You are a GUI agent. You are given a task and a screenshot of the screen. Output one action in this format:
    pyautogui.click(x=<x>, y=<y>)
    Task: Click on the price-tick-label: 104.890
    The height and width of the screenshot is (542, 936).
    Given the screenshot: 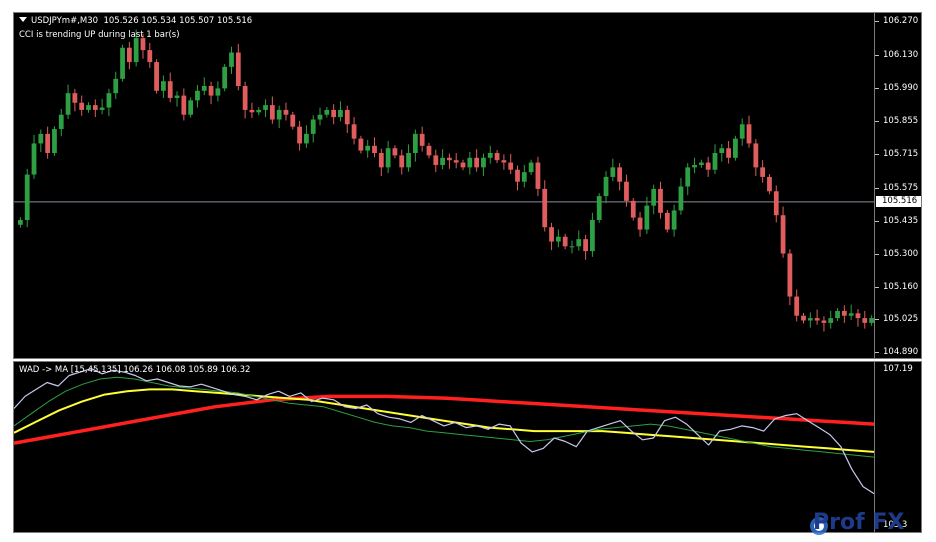 What is the action you would take?
    pyautogui.click(x=901, y=351)
    